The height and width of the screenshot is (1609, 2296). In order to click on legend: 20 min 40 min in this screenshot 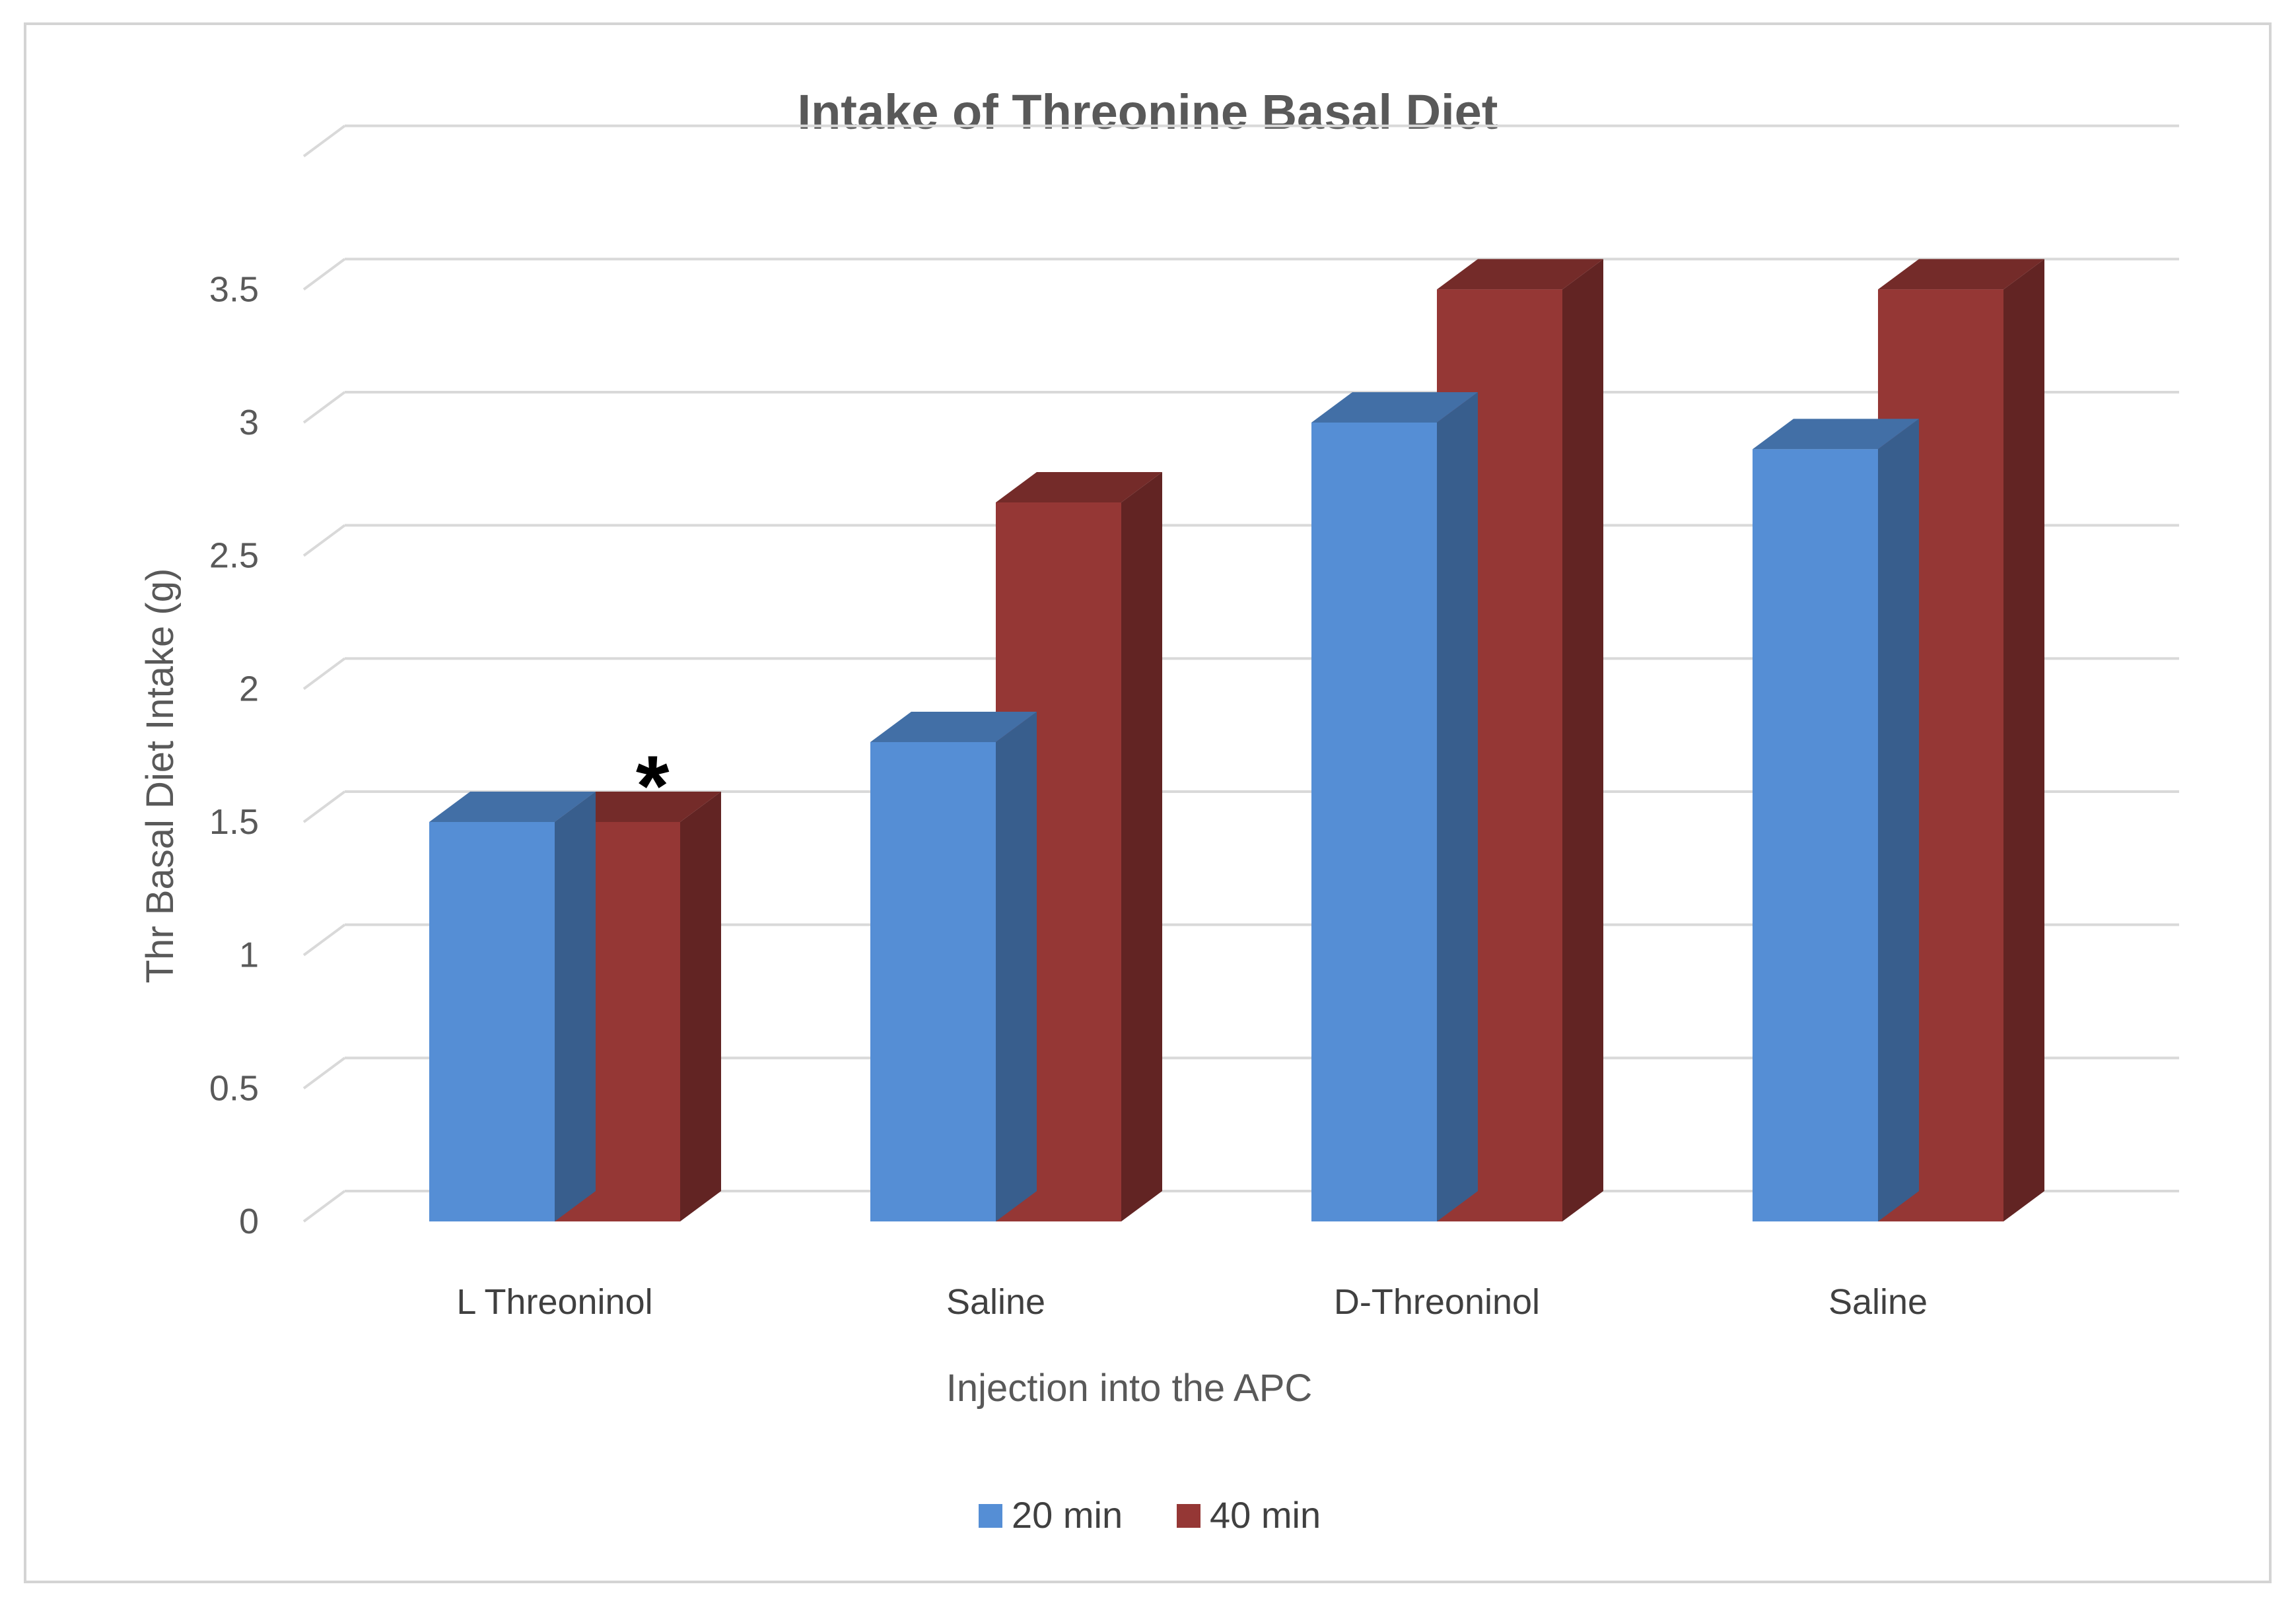, I will do `click(1150, 1515)`.